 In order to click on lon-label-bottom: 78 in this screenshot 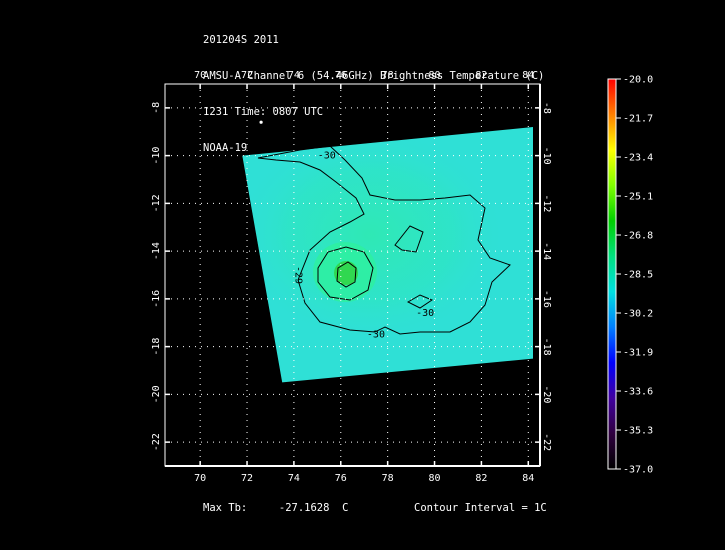, I will do `click(388, 478)`.